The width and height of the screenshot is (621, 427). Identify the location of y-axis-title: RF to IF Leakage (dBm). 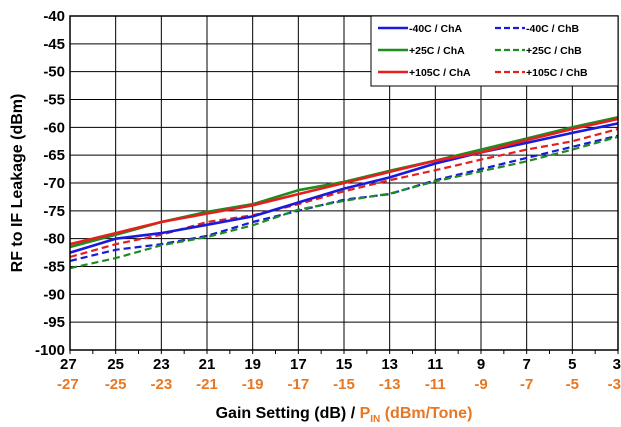
(17, 183).